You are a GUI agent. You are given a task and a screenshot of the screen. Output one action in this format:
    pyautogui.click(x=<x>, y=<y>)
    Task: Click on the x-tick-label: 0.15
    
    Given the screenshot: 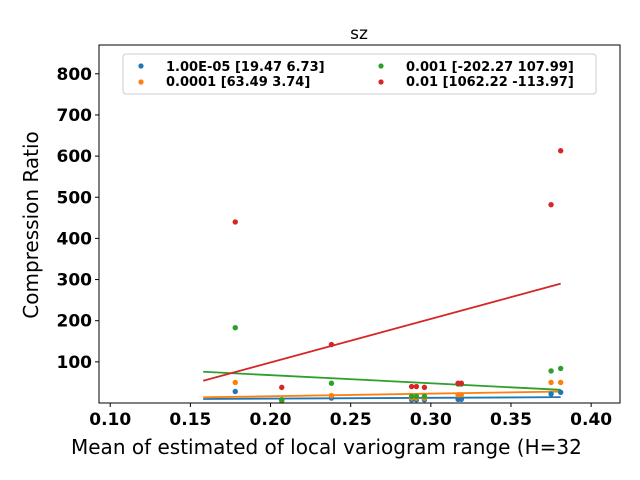 What is the action you would take?
    pyautogui.click(x=190, y=420)
    